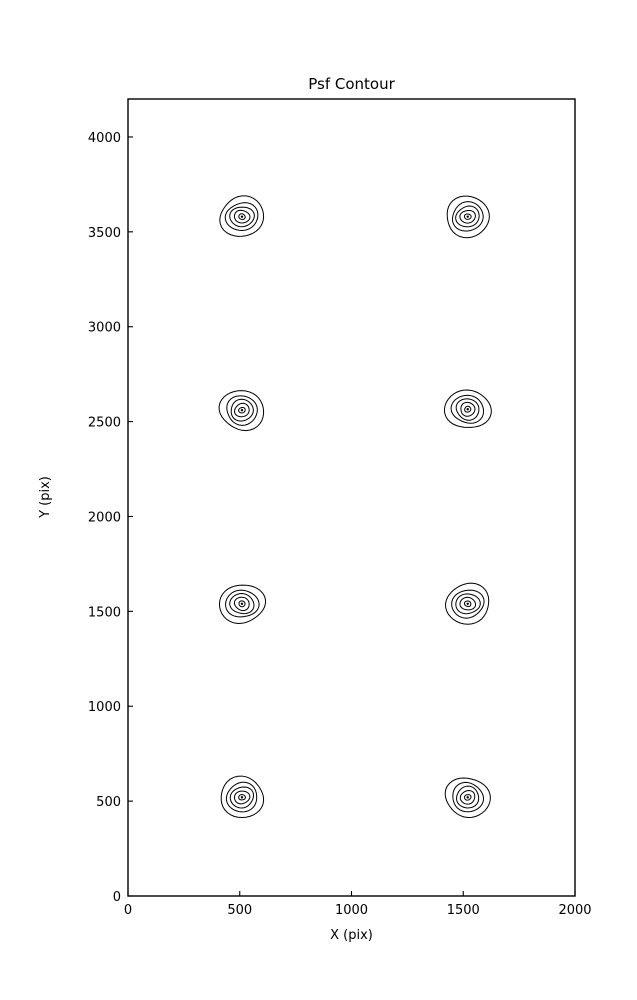 Image resolution: width=637 pixels, height=1000 pixels. Describe the element at coordinates (239, 910) in the screenshot. I see `x-tick-label: 500` at that location.